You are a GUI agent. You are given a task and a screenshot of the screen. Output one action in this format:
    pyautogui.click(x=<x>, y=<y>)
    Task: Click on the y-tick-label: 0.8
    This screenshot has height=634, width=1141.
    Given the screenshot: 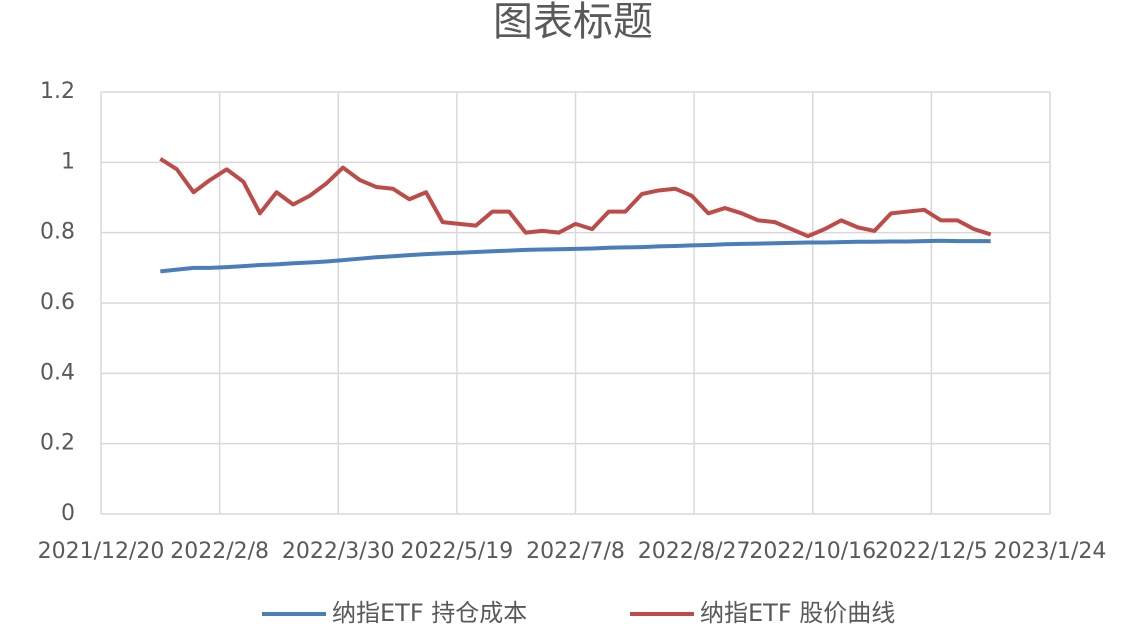 What is the action you would take?
    pyautogui.click(x=57, y=232)
    